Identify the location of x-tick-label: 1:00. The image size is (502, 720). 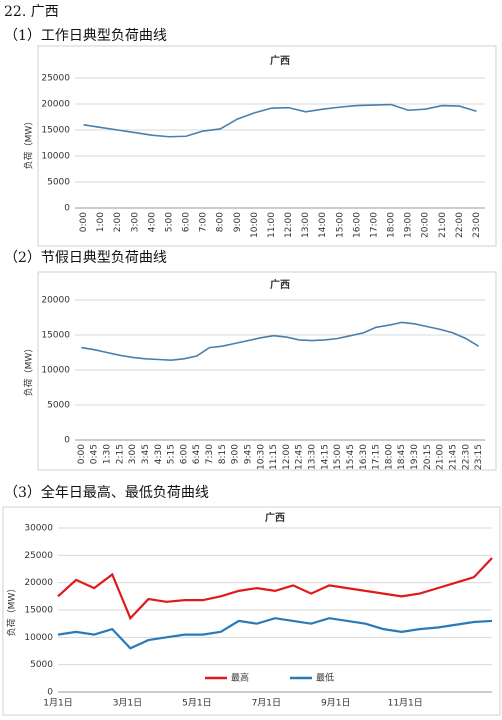
(101, 222).